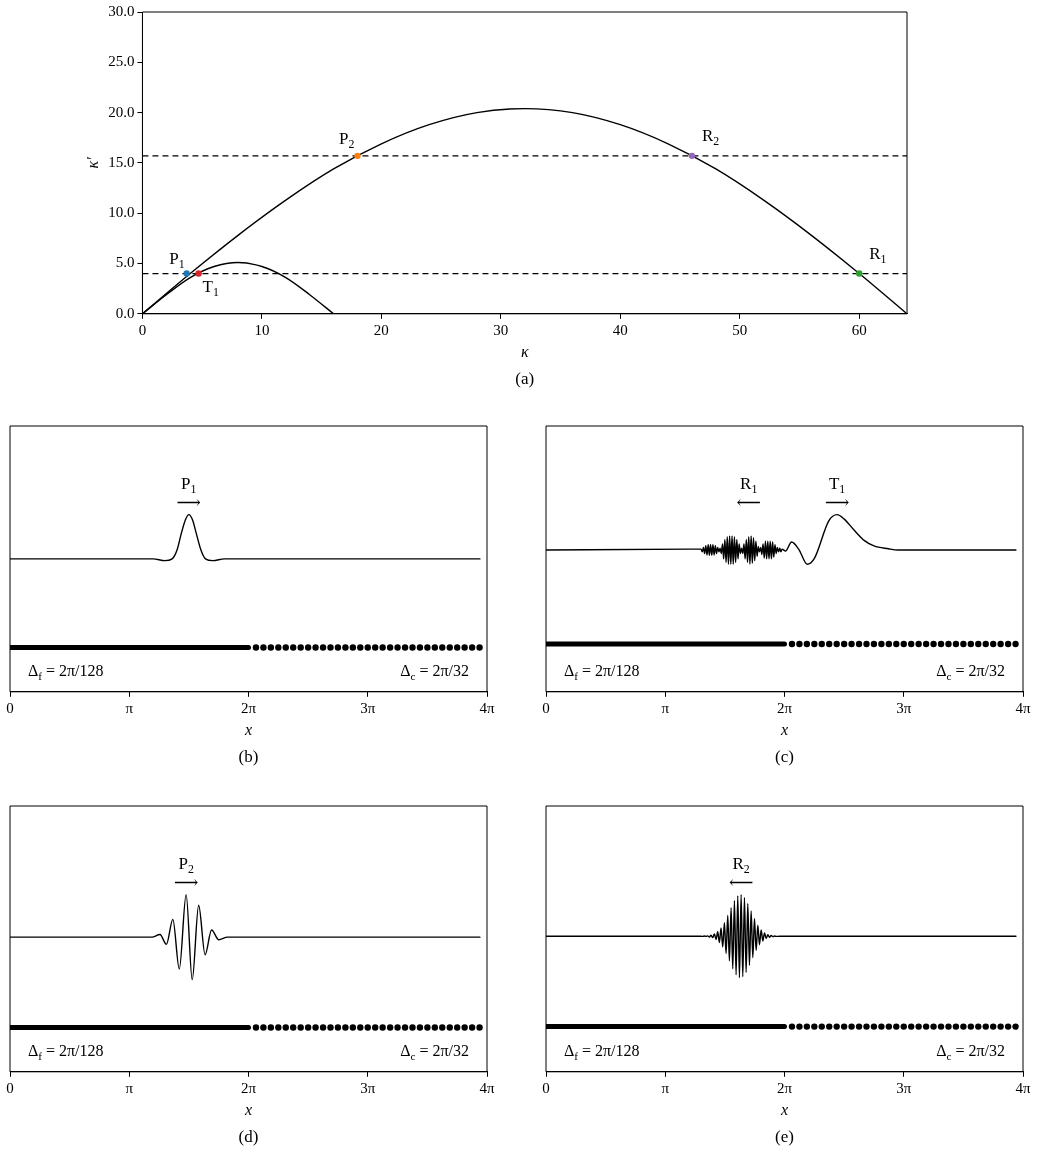 The width and height of the screenshot is (1041, 1151). What do you see at coordinates (121, 61) in the screenshot?
I see `y-tick-label: 25.0` at bounding box center [121, 61].